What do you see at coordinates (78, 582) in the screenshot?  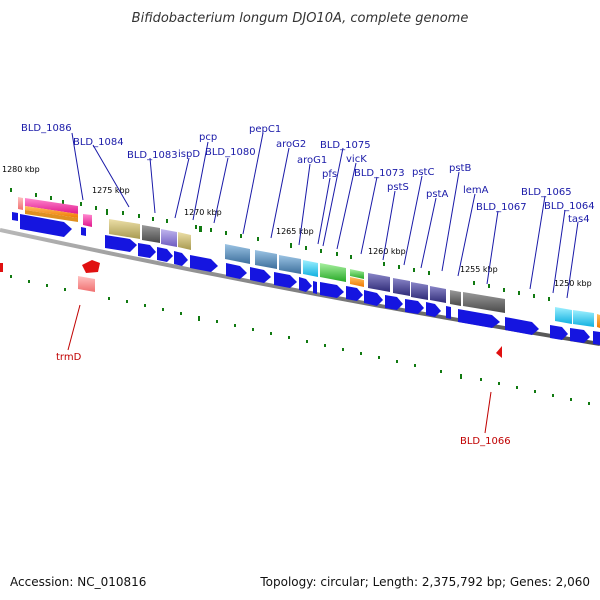 I see `accession-text: Accession: NC_010816` at bounding box center [78, 582].